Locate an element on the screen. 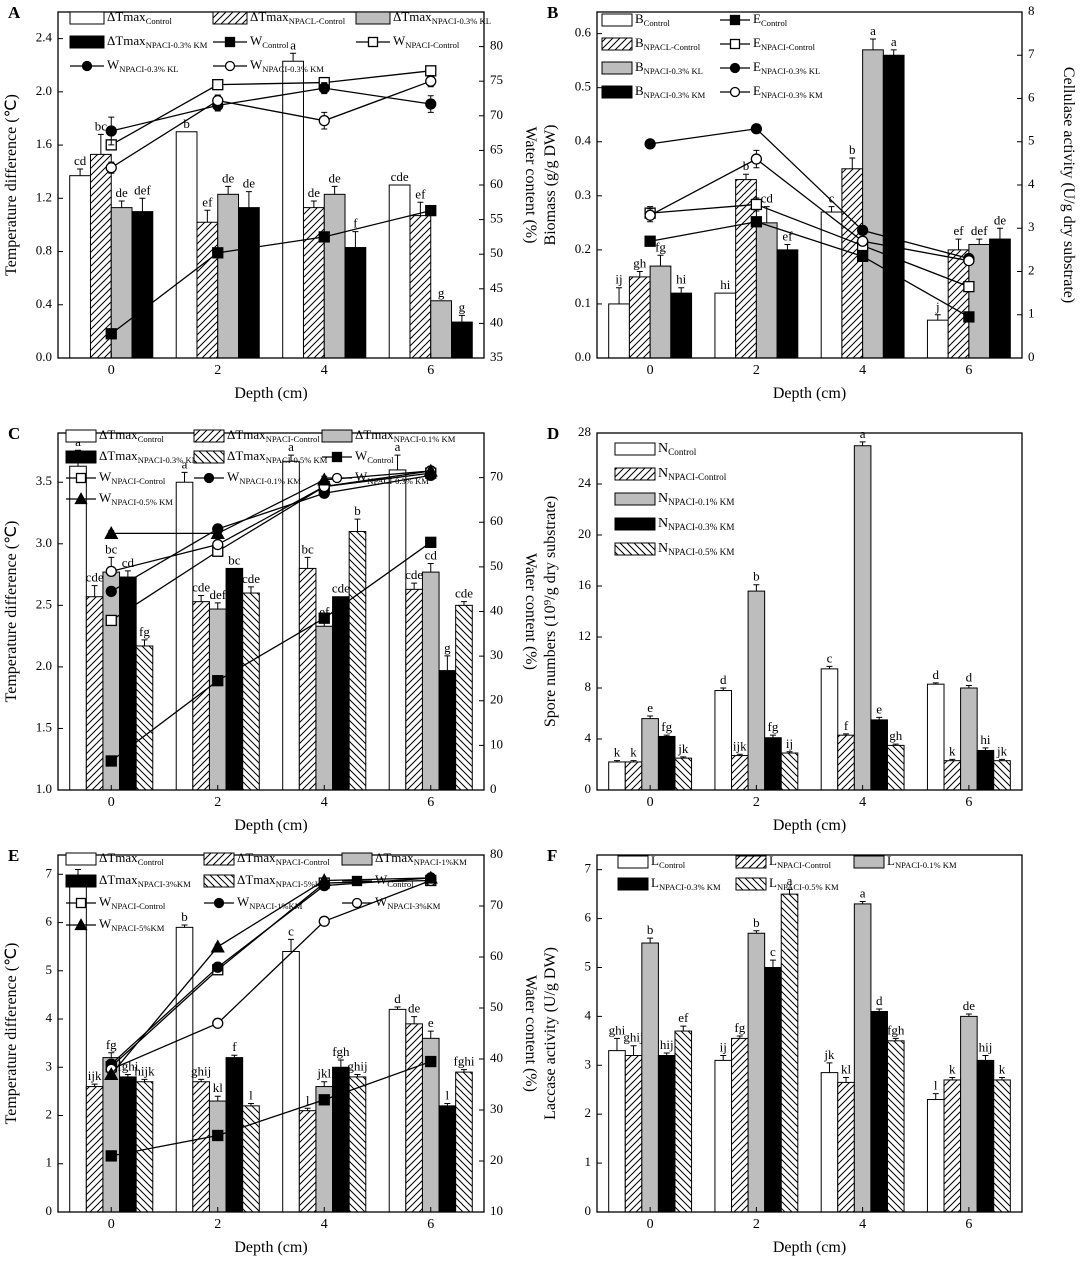 The height and width of the screenshot is (1261, 1084). legend-series-name: N is located at coordinates (663, 548).